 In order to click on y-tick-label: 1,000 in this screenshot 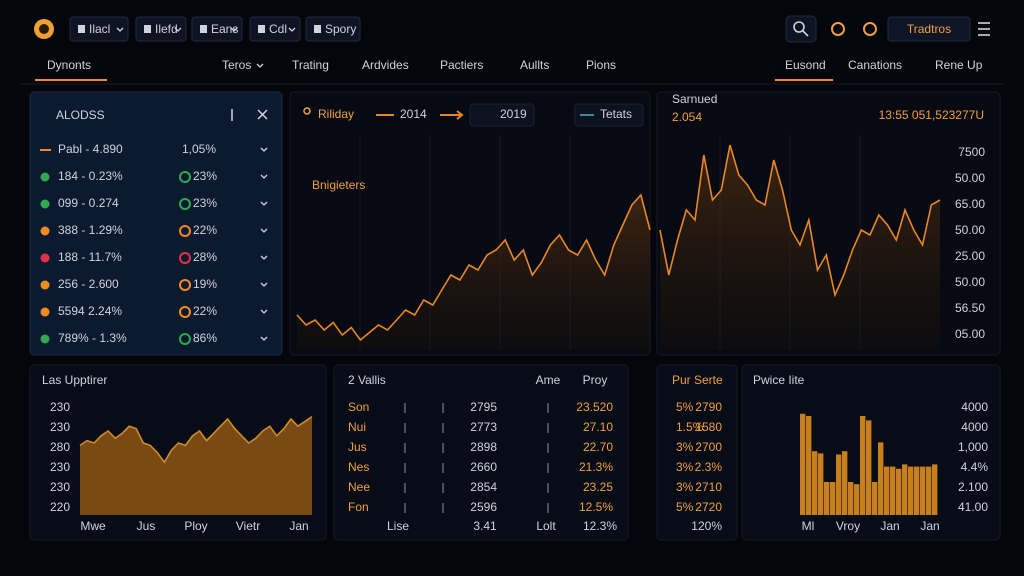, I will do `click(973, 447)`.